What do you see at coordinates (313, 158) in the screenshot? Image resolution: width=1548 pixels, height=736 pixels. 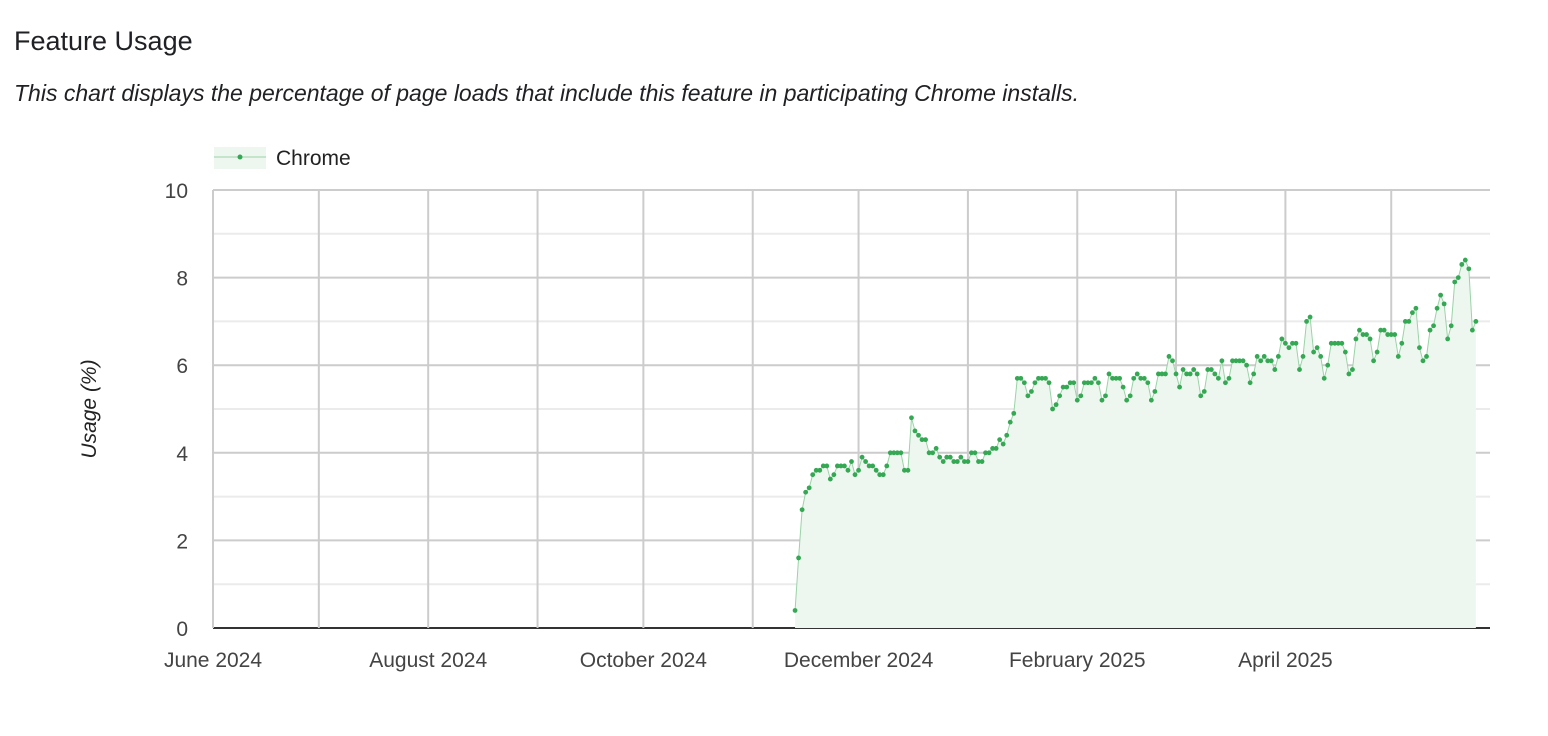 I see `legend-label: Chrome` at bounding box center [313, 158].